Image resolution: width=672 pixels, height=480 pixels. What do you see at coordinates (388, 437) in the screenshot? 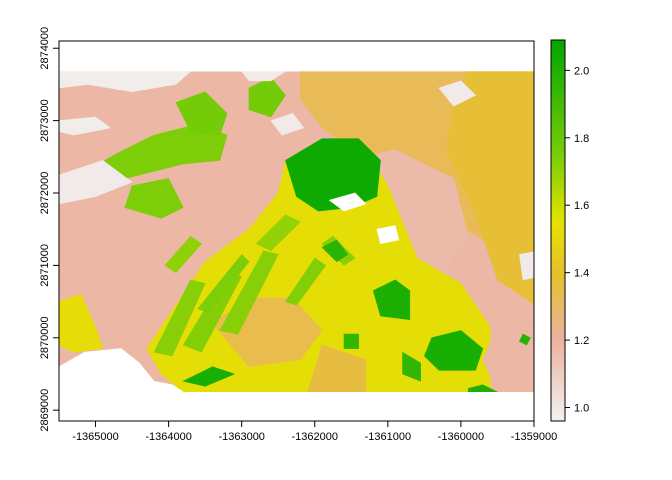
I see `x-tick-label: -1361000` at bounding box center [388, 437].